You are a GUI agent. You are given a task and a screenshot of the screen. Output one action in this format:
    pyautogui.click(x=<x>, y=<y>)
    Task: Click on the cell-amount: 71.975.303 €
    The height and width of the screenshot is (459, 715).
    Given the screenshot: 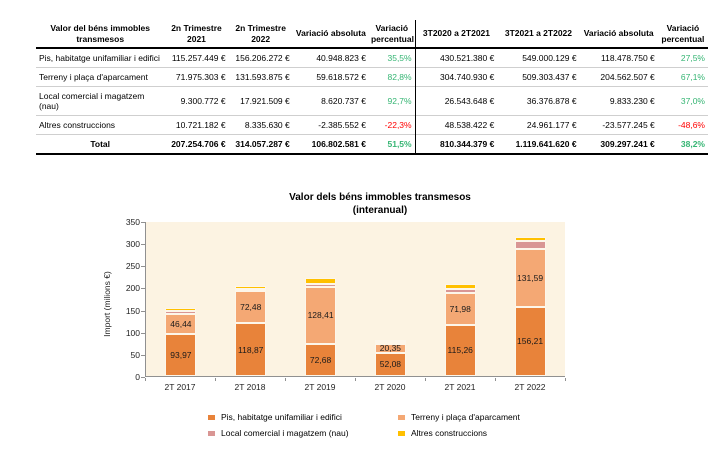 What is the action you would take?
    pyautogui.click(x=200, y=77)
    